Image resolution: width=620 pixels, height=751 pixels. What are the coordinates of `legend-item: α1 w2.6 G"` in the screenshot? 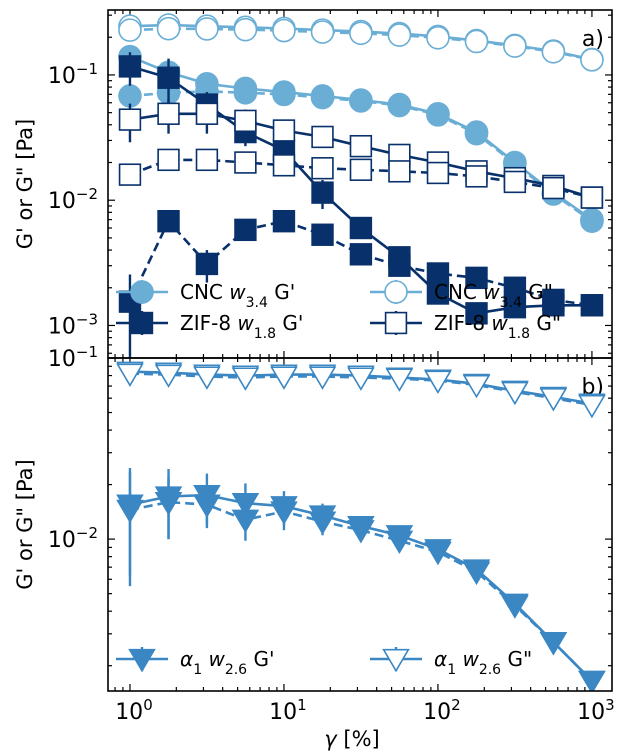 It's located at (451, 662).